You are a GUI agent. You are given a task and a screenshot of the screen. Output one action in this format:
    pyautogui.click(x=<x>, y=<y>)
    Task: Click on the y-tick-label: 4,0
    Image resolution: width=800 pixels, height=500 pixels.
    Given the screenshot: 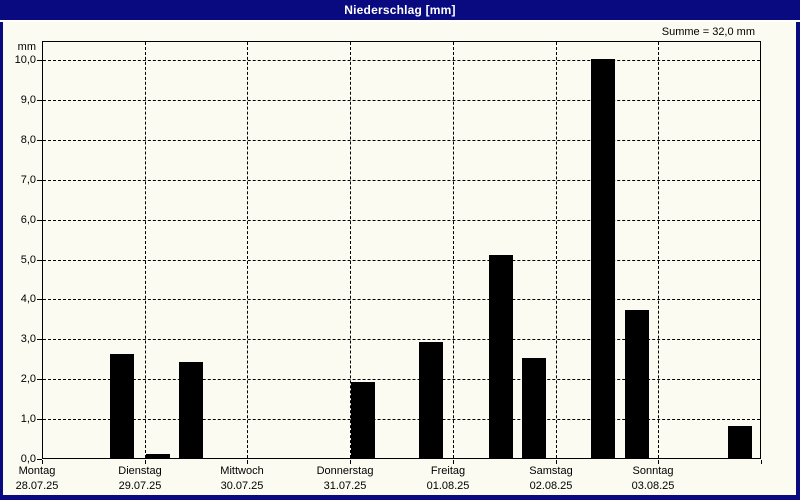 What is the action you would take?
    pyautogui.click(x=28, y=299)
    